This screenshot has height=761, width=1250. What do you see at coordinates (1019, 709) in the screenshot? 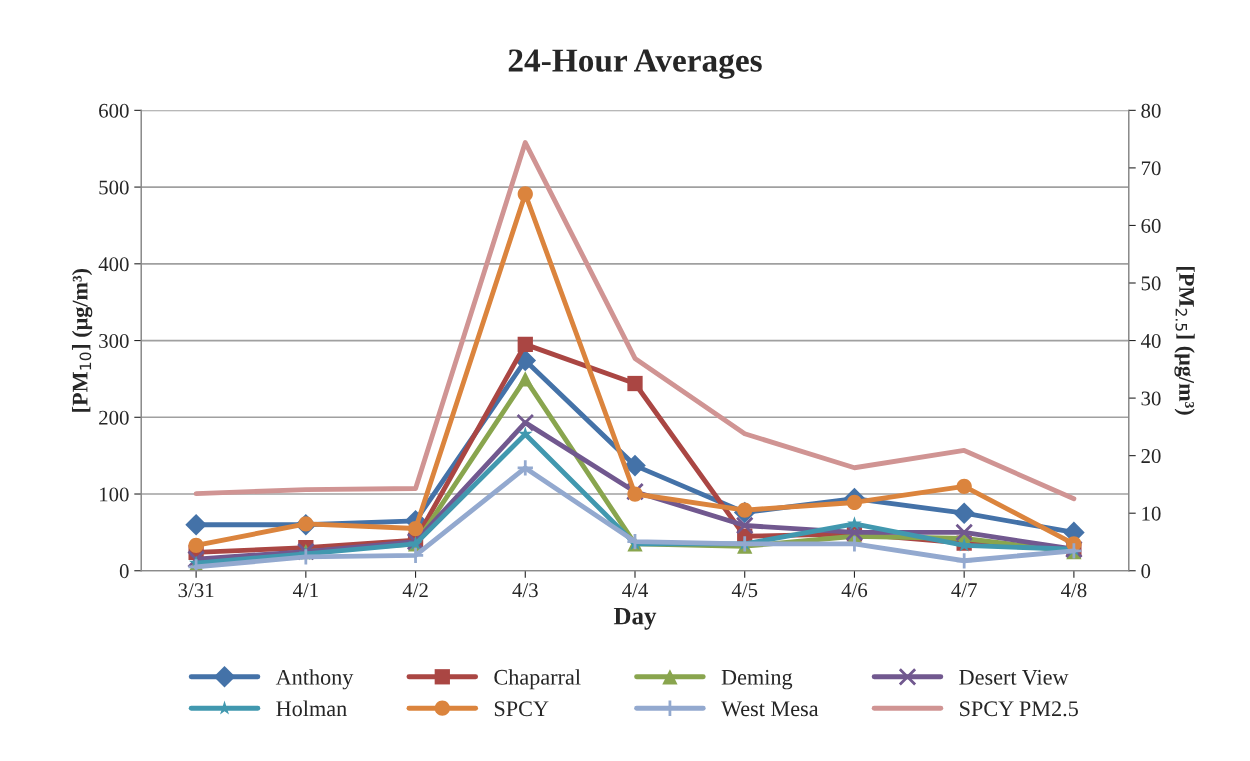
I see `legend-label: SPCY PM2.5` at bounding box center [1019, 709].